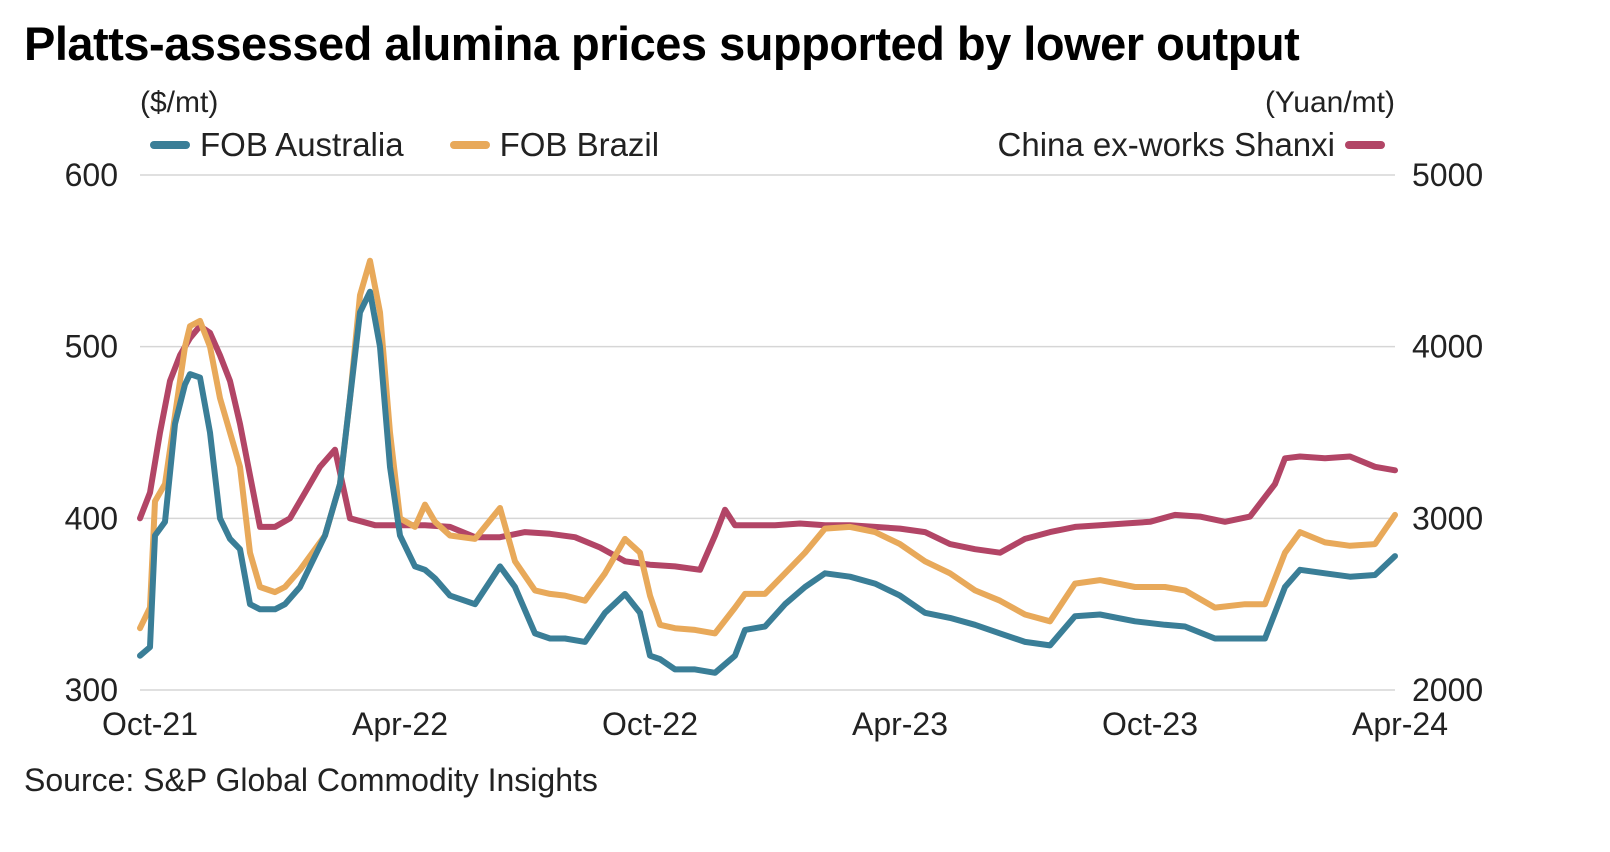  I want to click on left-tick-label-600: 600, so click(91, 175).